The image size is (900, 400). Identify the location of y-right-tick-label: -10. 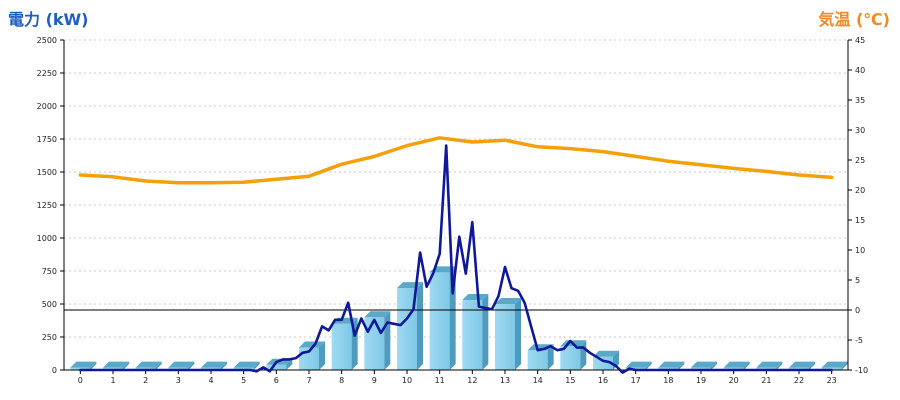
(861, 370).